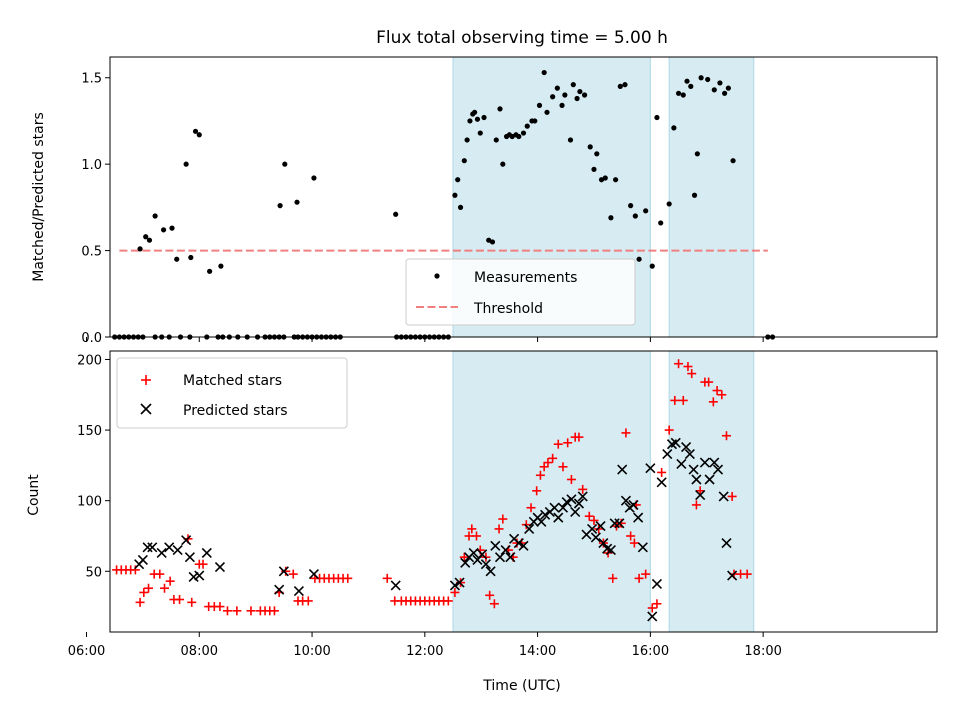 This screenshot has width=960, height=720. Describe the element at coordinates (232, 381) in the screenshot. I see `legend-label-matched: Matched stars` at that location.